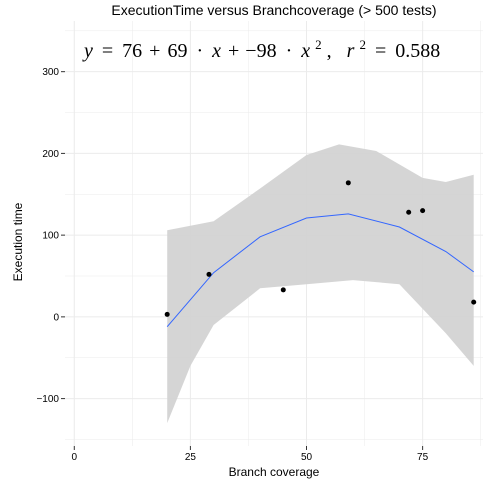 The image size is (485, 484). Describe the element at coordinates (305, 51) in the screenshot. I see `eq-x-var-2: x` at that location.